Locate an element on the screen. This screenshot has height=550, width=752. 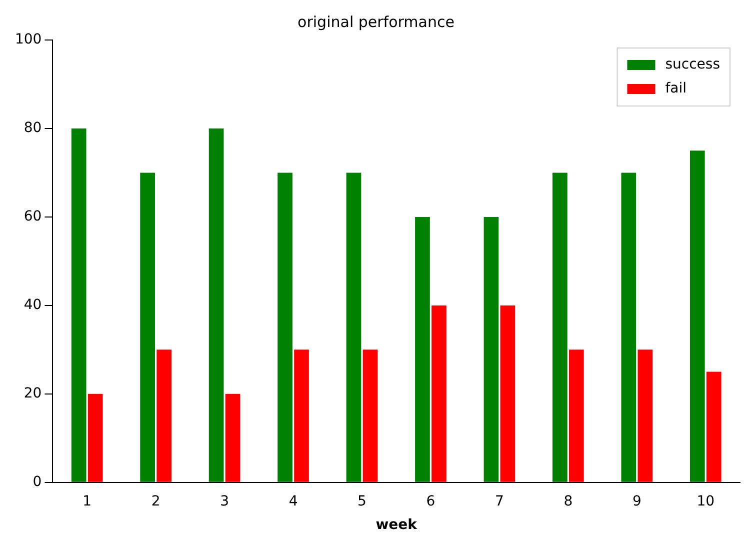
y-tick-label: 40 is located at coordinates (33, 305).